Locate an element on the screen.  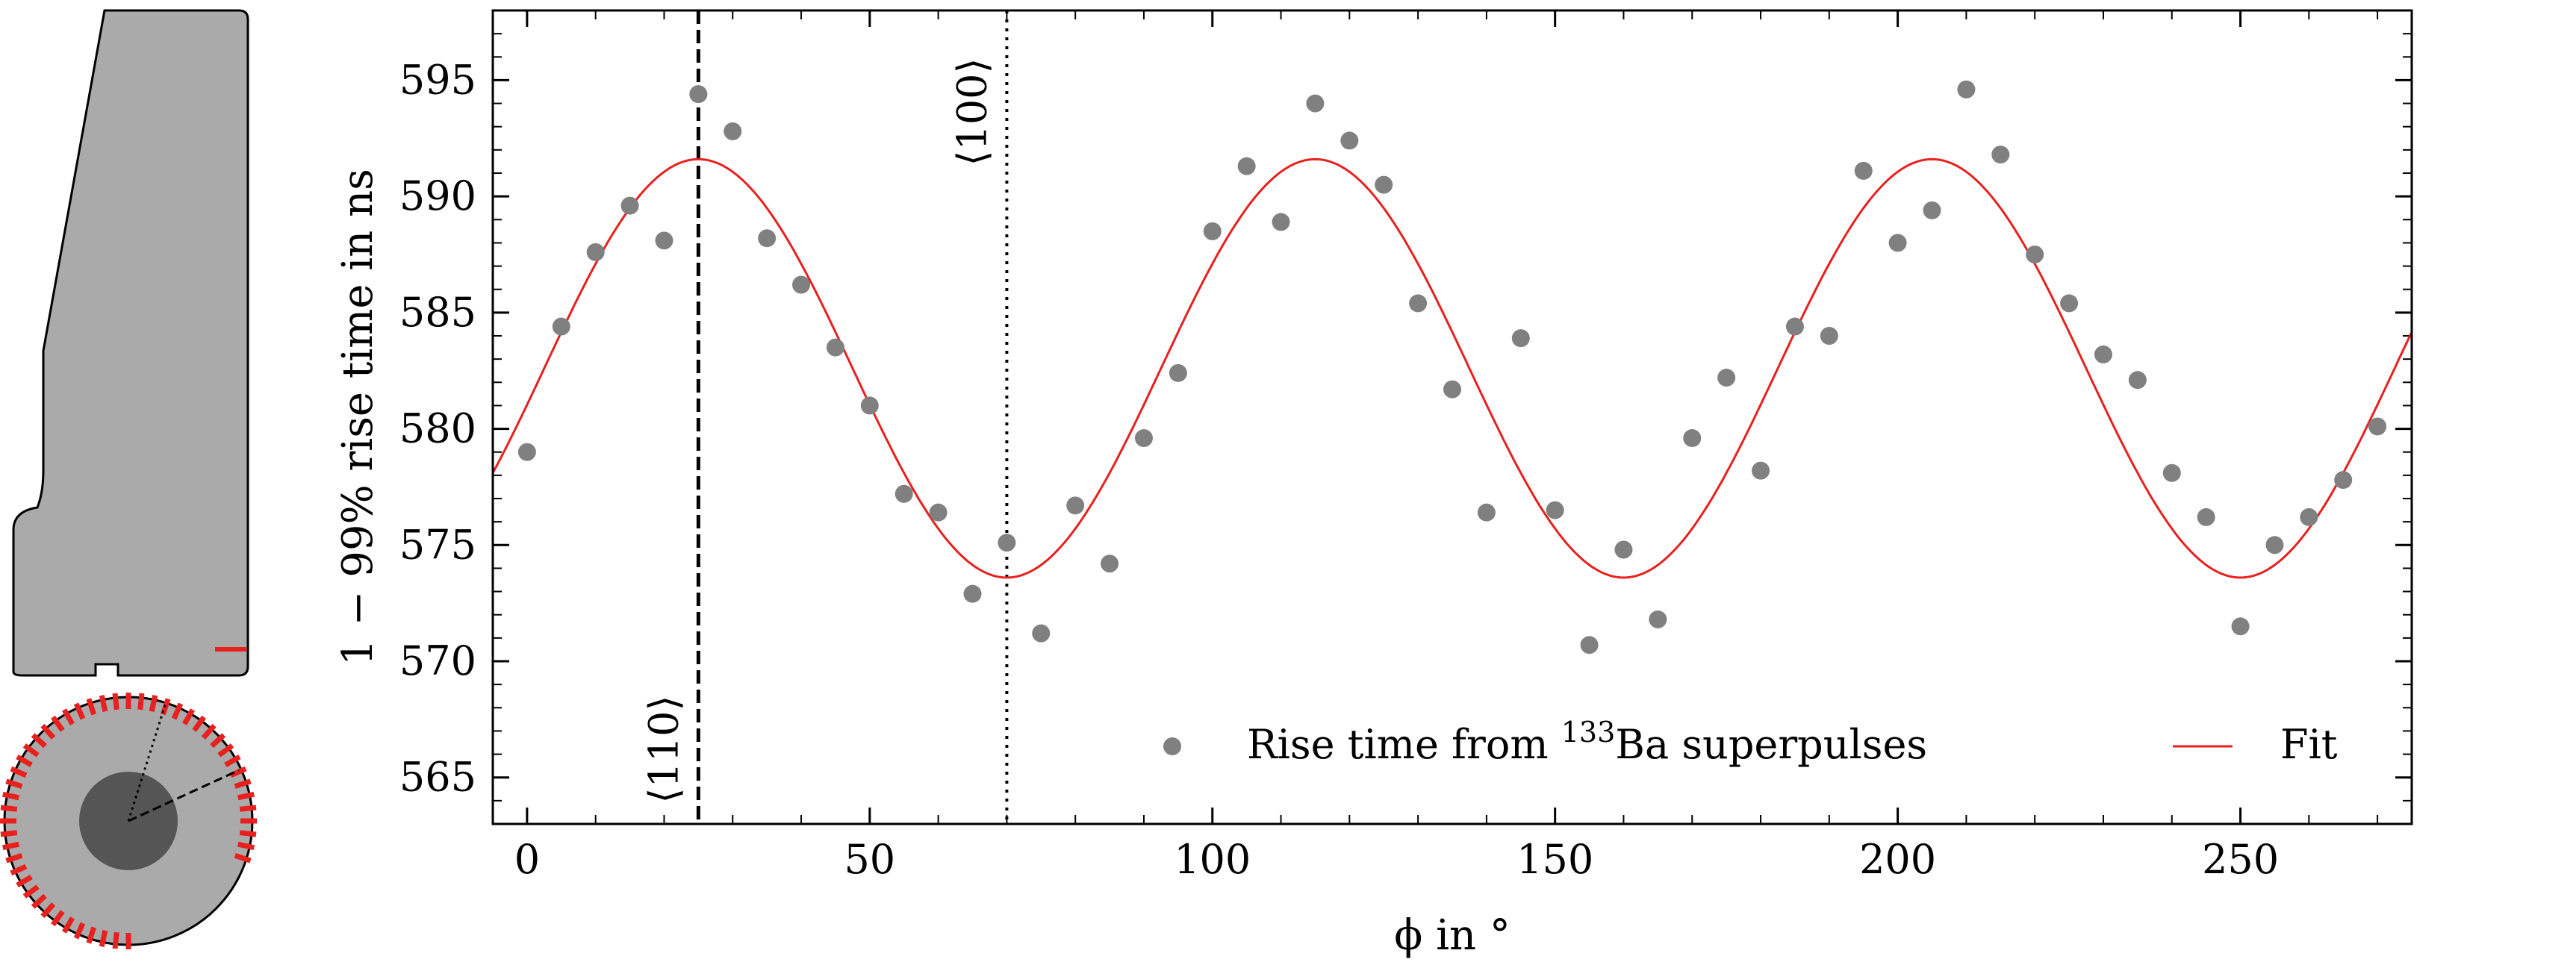
legend-label-fit: Fit is located at coordinates (2309, 744).